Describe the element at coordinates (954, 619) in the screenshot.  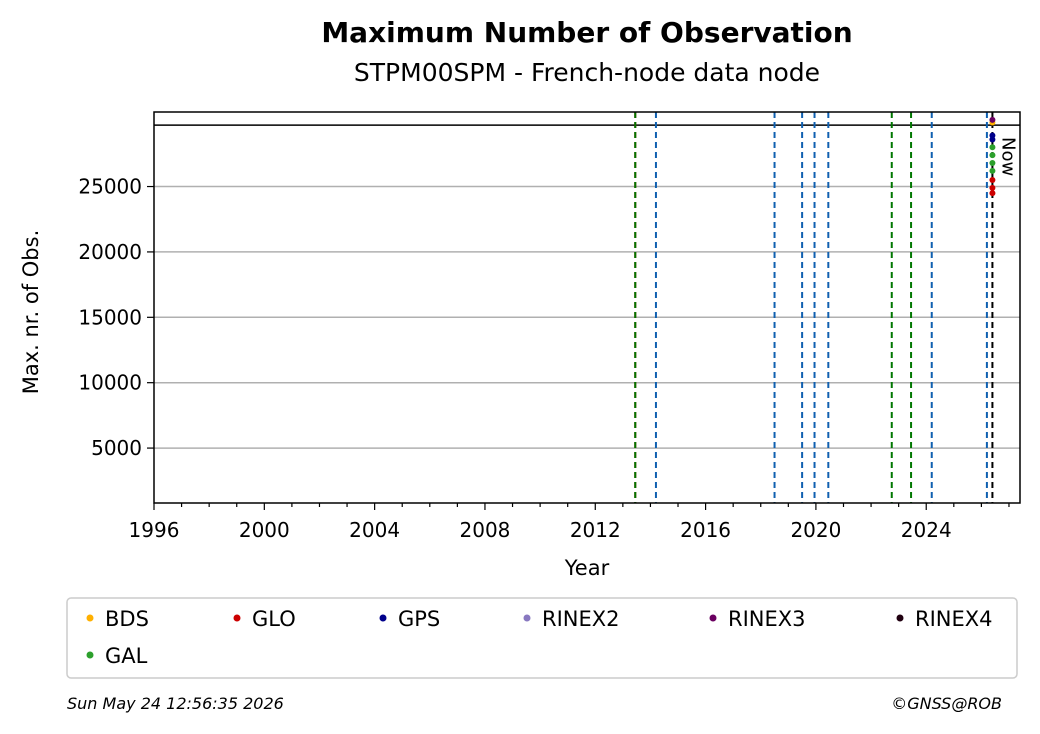
I see `legend-label: RINEX4` at that location.